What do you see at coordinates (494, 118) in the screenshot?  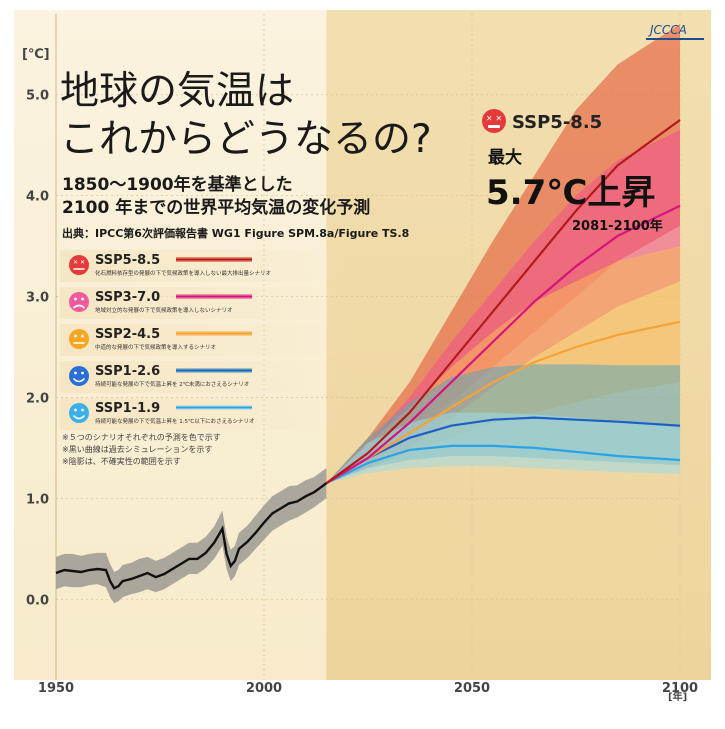 I see `callout-face-eyes: ✕ ✕` at bounding box center [494, 118].